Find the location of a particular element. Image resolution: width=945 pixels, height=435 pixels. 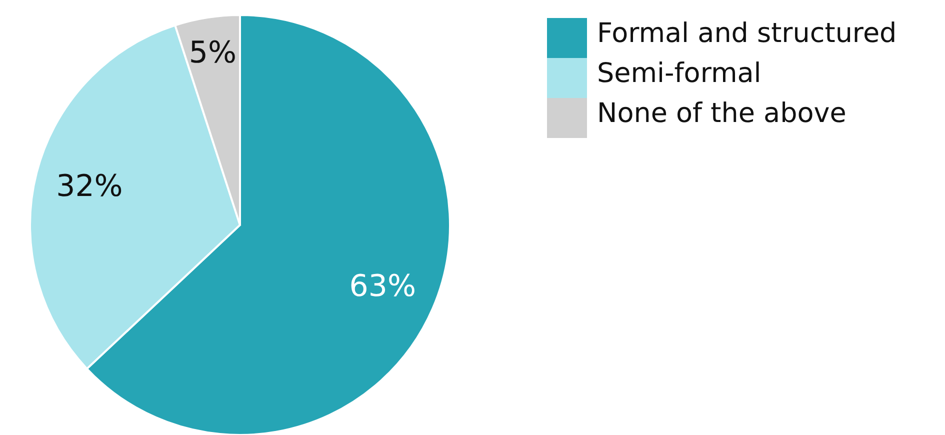

data-label: 32% is located at coordinates (89, 186).